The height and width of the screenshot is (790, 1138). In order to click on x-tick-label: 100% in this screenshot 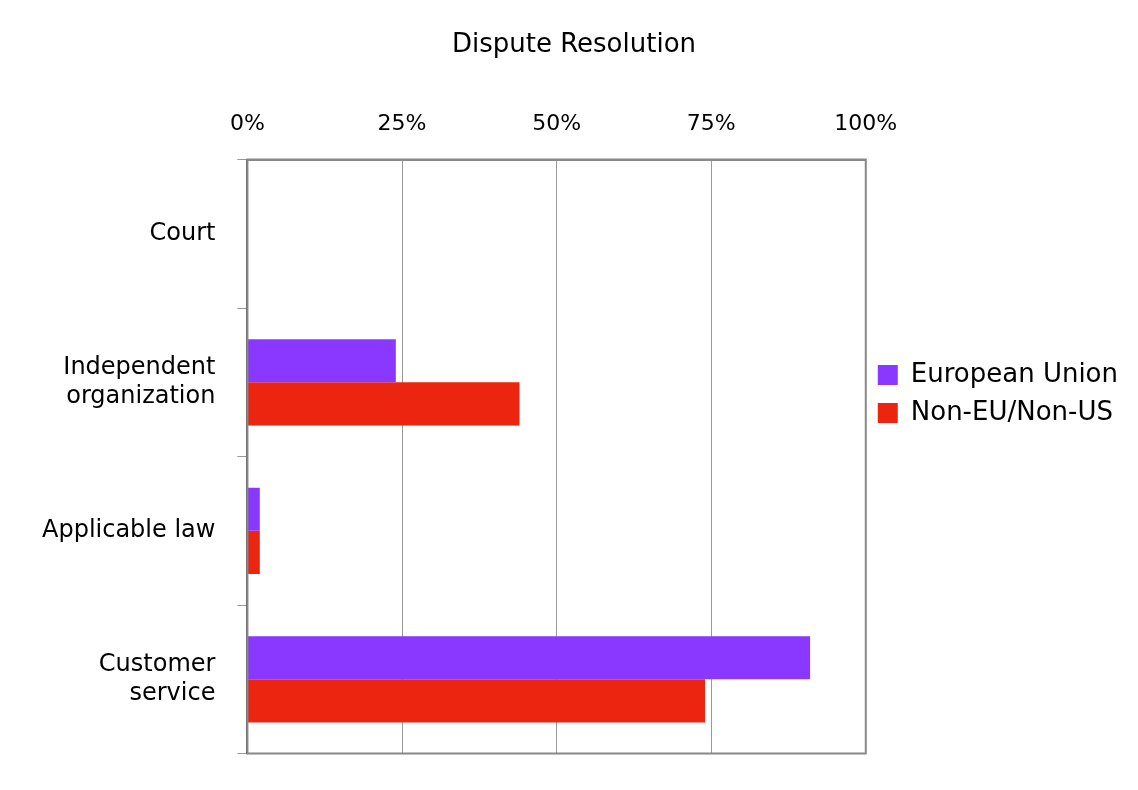, I will do `click(866, 123)`.